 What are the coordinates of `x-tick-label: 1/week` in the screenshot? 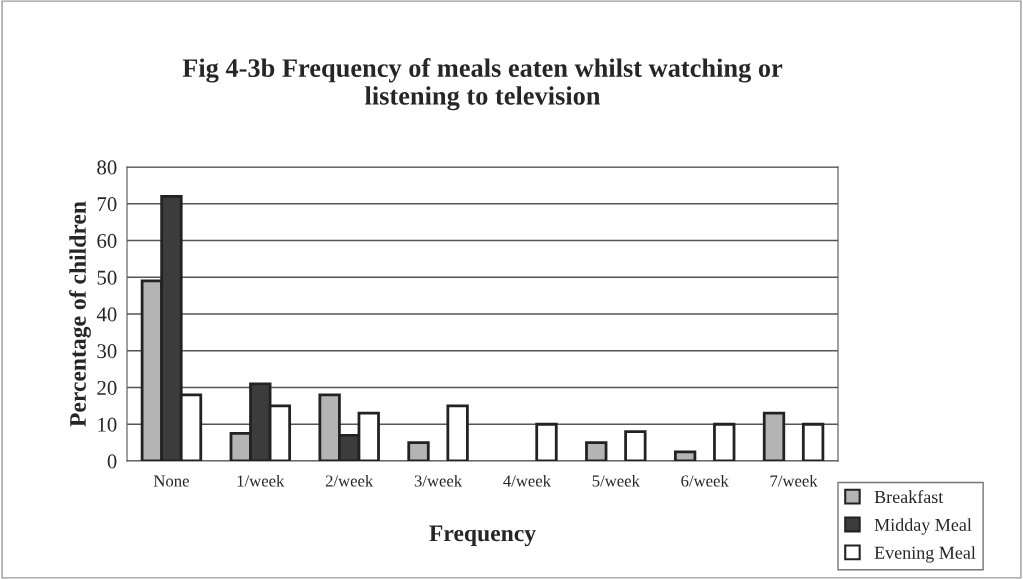 It's located at (261, 480).